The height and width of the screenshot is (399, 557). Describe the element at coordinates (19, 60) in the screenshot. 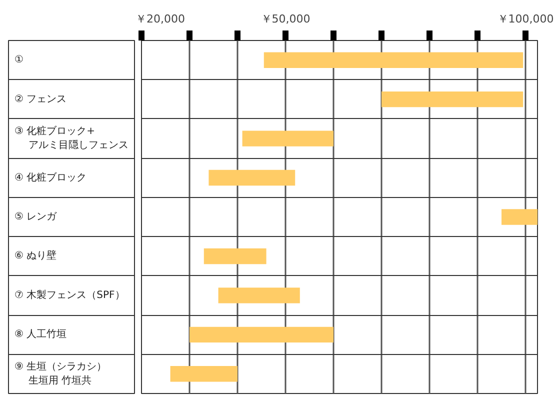

I see `y-tick-label: ①` at that location.